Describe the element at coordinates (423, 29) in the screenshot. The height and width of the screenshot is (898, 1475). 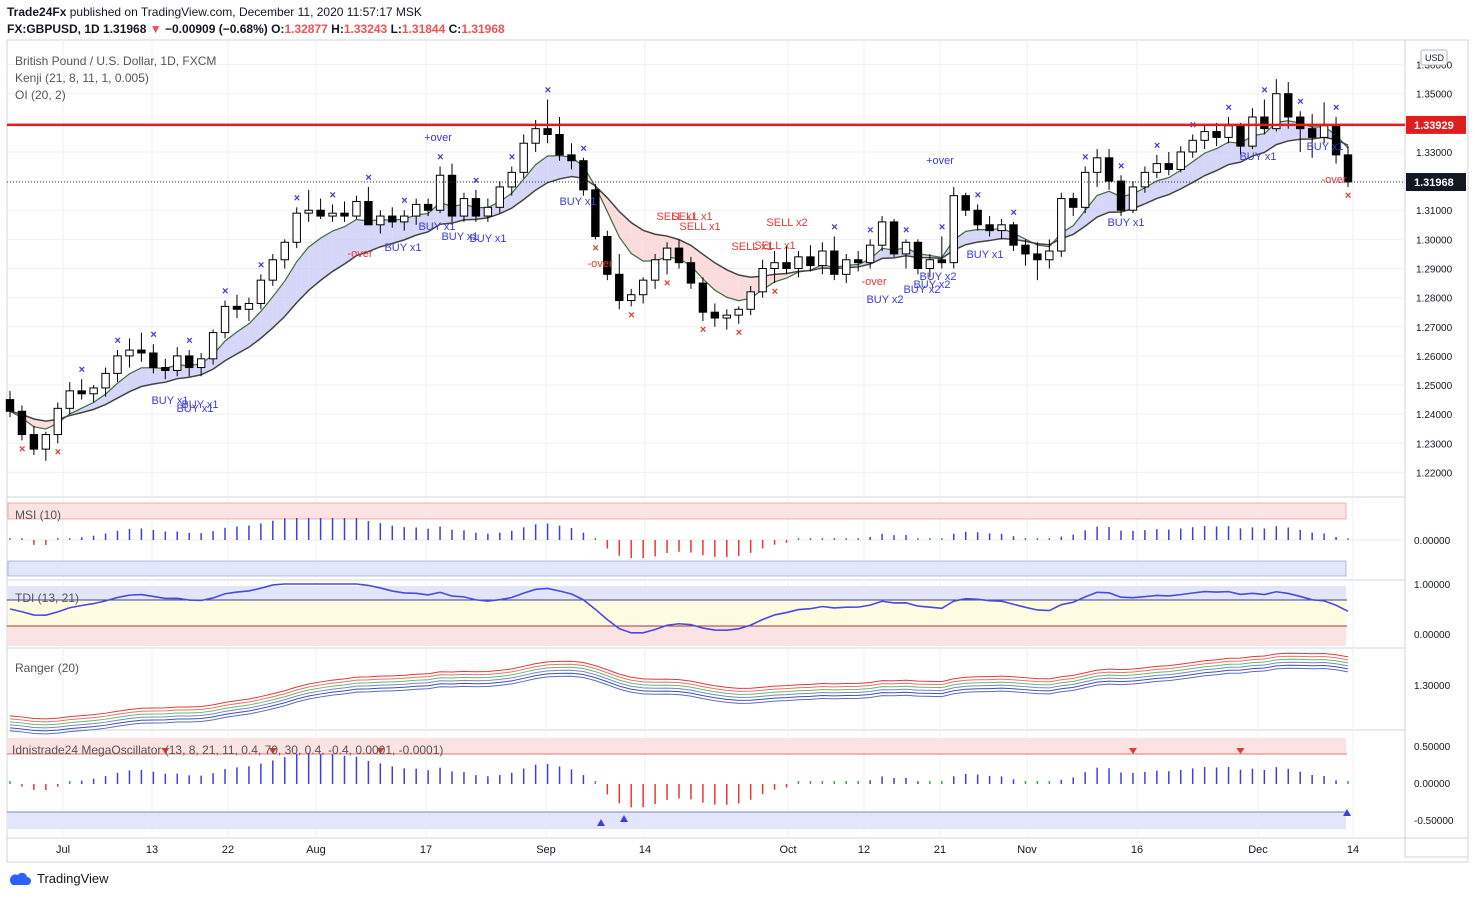
I see `low-value: 1.31844` at that location.